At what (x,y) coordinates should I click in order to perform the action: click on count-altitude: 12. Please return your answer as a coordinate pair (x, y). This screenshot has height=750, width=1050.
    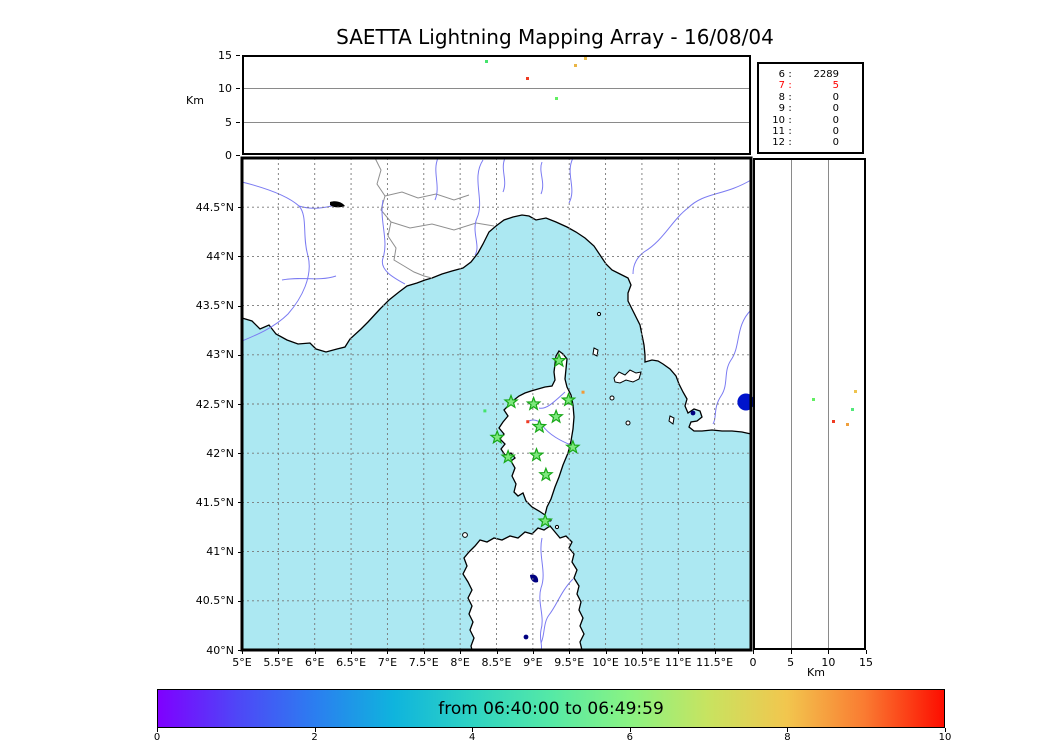
    Looking at the image, I should click on (778, 143).